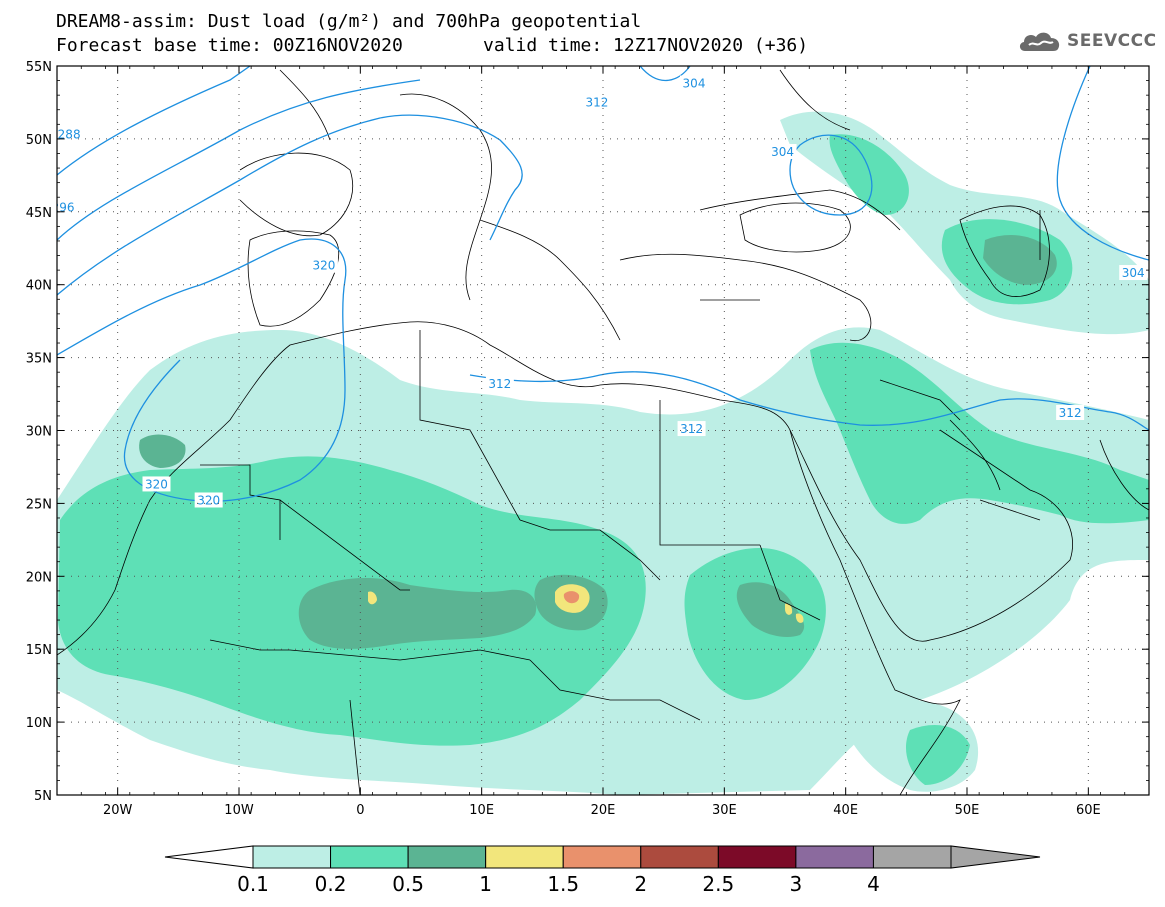 Image resolution: width=1165 pixels, height=907 pixels. I want to click on legend-label: 1, so click(485, 884).